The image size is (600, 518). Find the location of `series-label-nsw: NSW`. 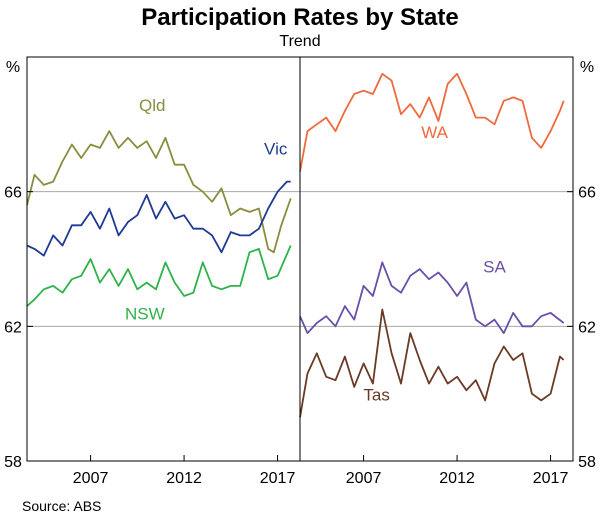

series-label-nsw: NSW is located at coordinates (145, 314).